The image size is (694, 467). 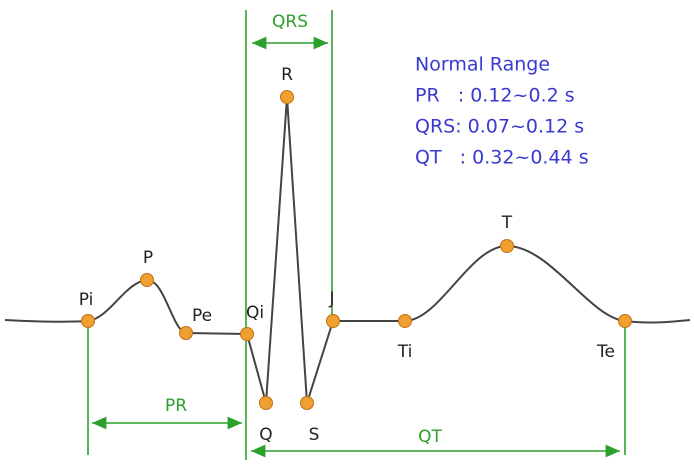 What do you see at coordinates (405, 352) in the screenshot?
I see `point-label: Ti` at bounding box center [405, 352].